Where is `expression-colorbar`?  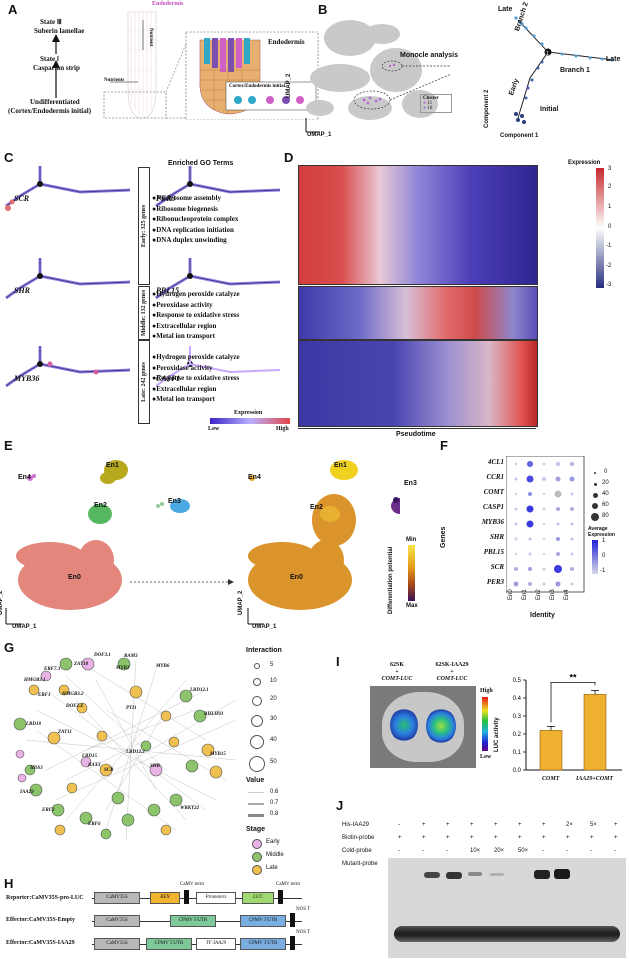
expression-colorbar is located at coordinates (600, 228).